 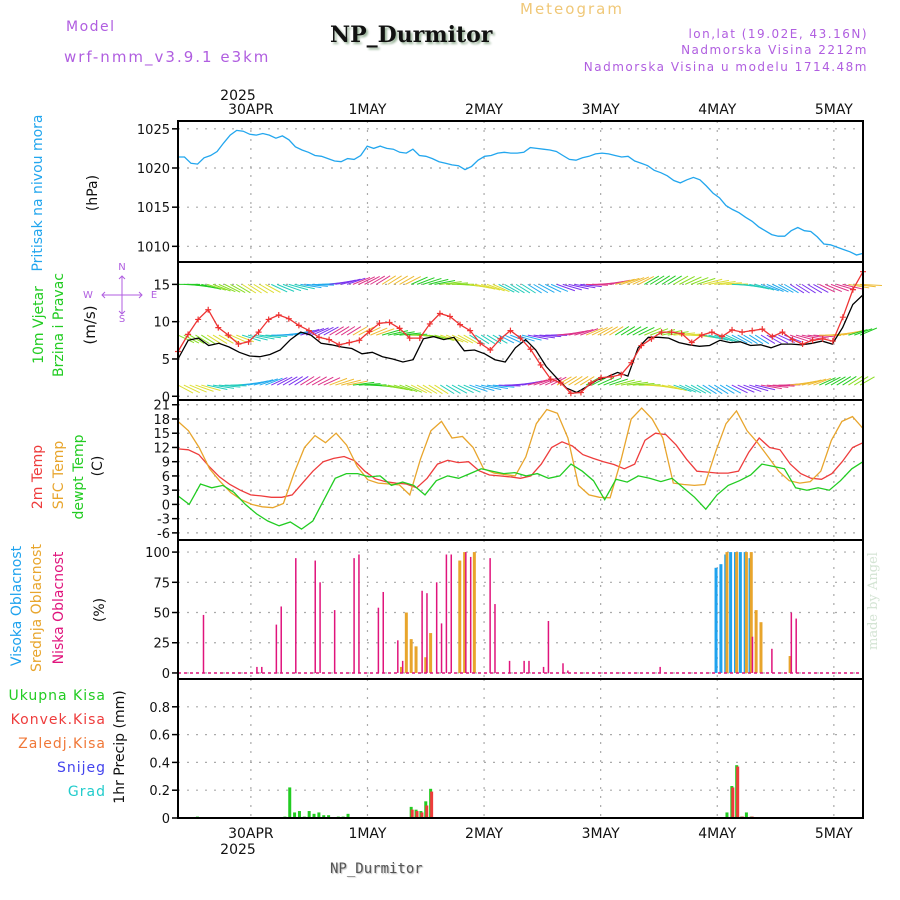 What do you see at coordinates (62, 744) in the screenshot?
I see `precip-legend-item: Zaledj.Kisa` at bounding box center [62, 744].